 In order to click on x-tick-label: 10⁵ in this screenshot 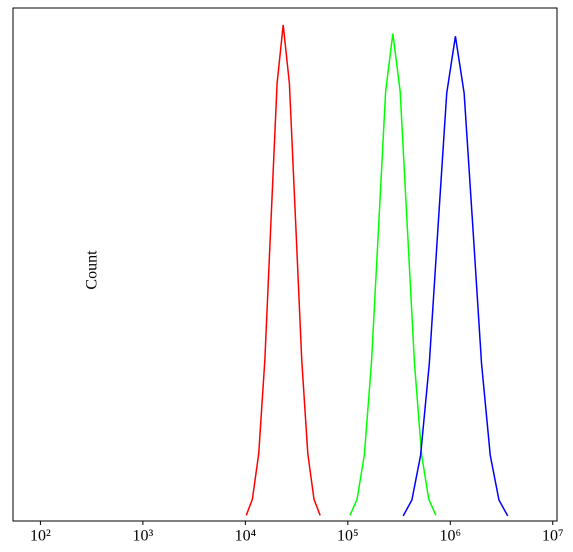, I will do `click(348, 536)`.